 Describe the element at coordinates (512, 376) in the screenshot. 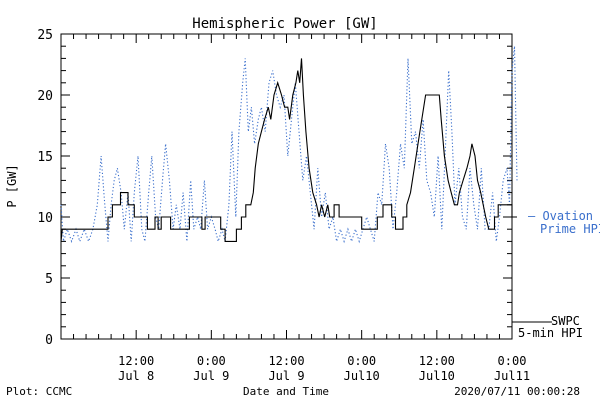

I see `x-tick-label-date: Jul11` at that location.